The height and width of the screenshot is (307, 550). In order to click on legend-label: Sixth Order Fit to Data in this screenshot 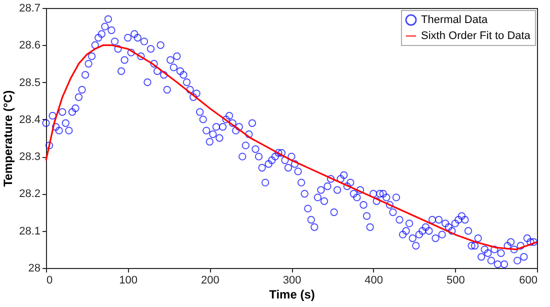, I will do `click(476, 36)`.